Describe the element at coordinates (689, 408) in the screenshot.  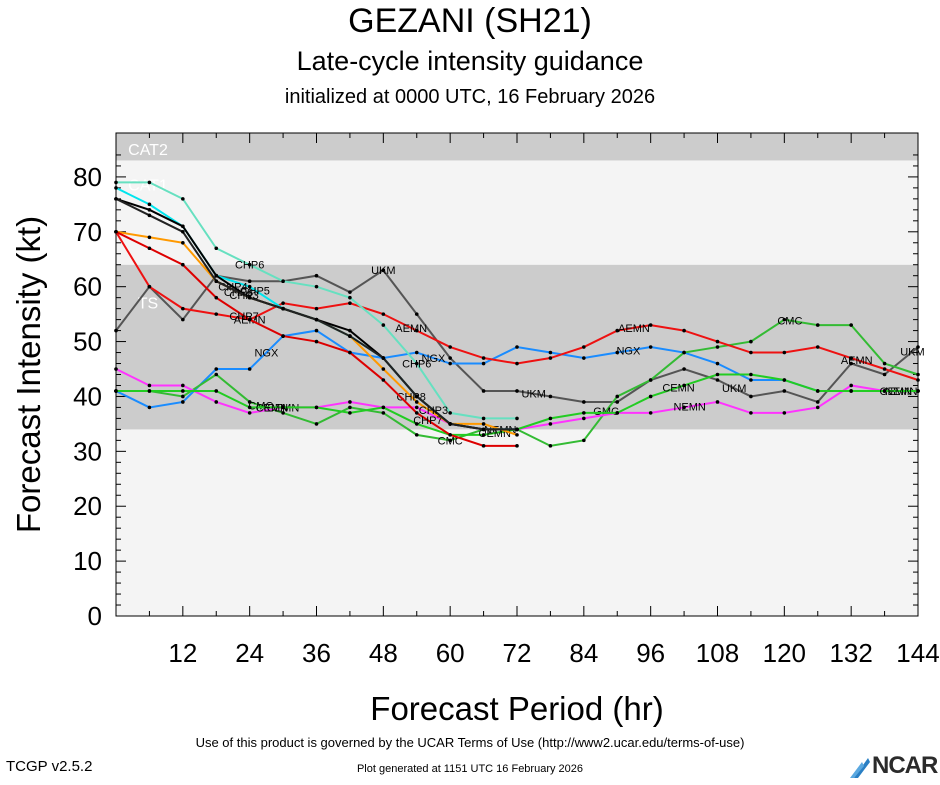
I see `series-label: NEMN` at that location.